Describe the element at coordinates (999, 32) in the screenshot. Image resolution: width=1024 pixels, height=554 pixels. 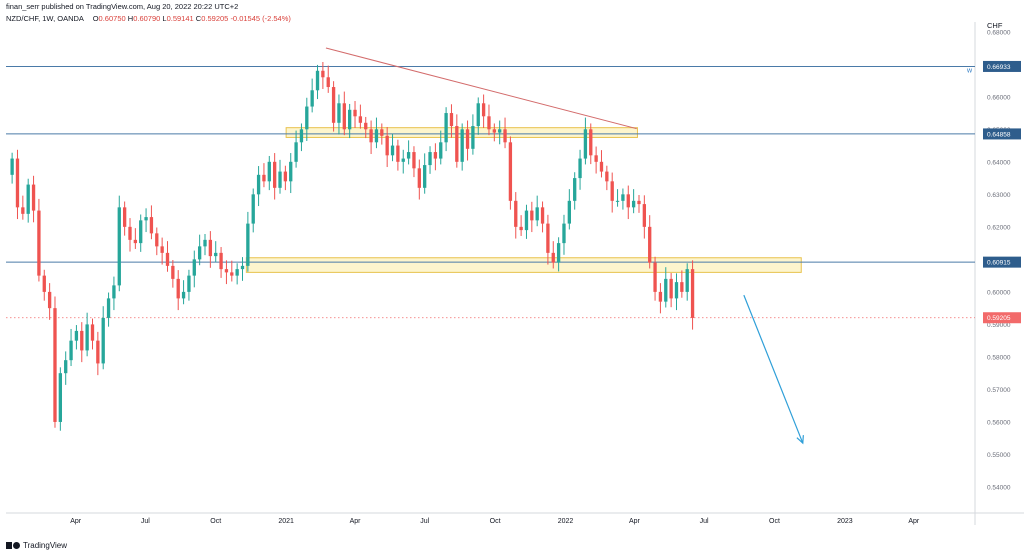
I see `y-tick-label: 0.68000` at that location.